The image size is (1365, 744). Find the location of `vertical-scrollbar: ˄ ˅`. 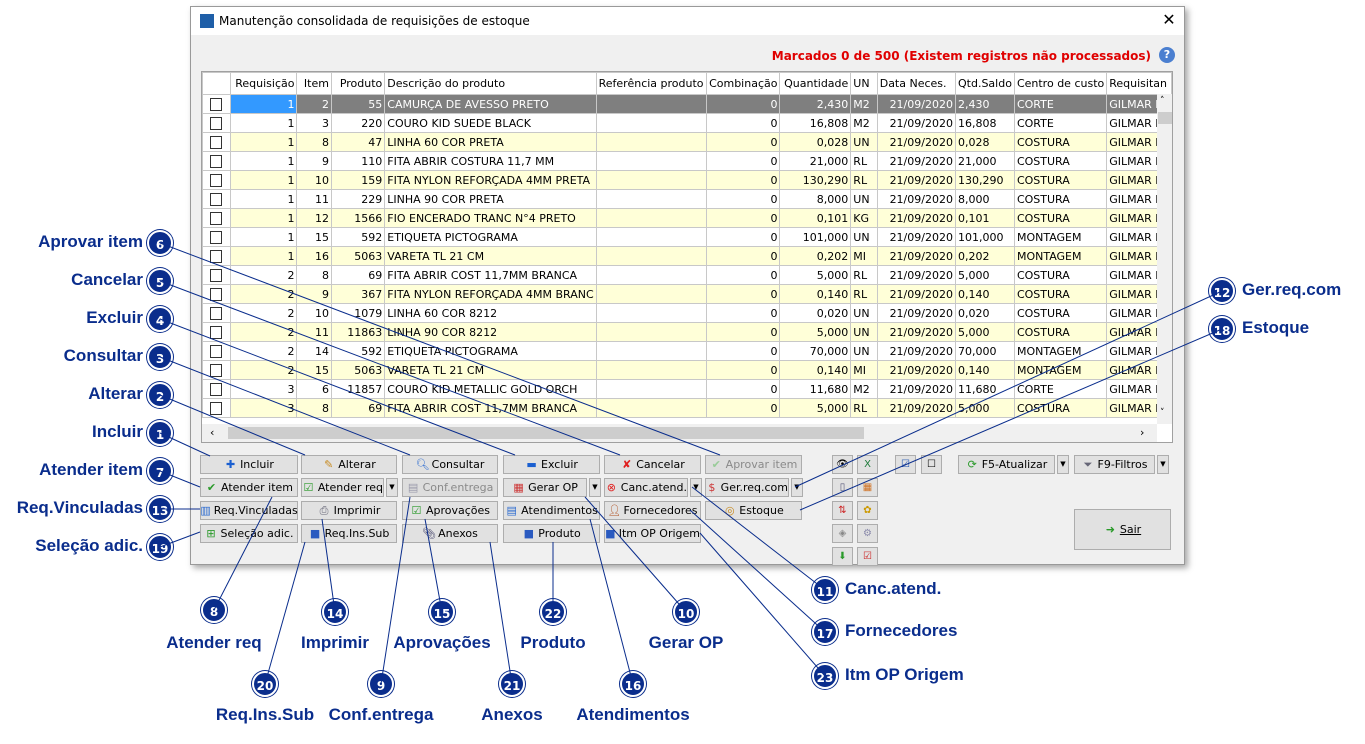

vertical-scrollbar: ˄ ˅ is located at coordinates (1164, 259).